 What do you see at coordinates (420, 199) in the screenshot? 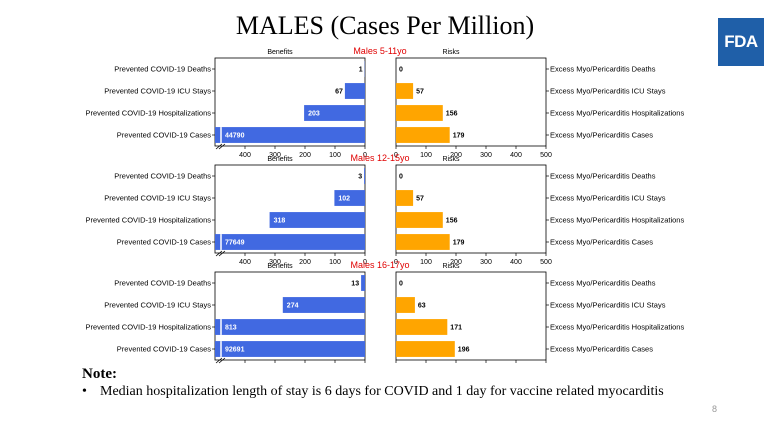
I see `panel-2-risk-value-2: 57` at bounding box center [420, 199].